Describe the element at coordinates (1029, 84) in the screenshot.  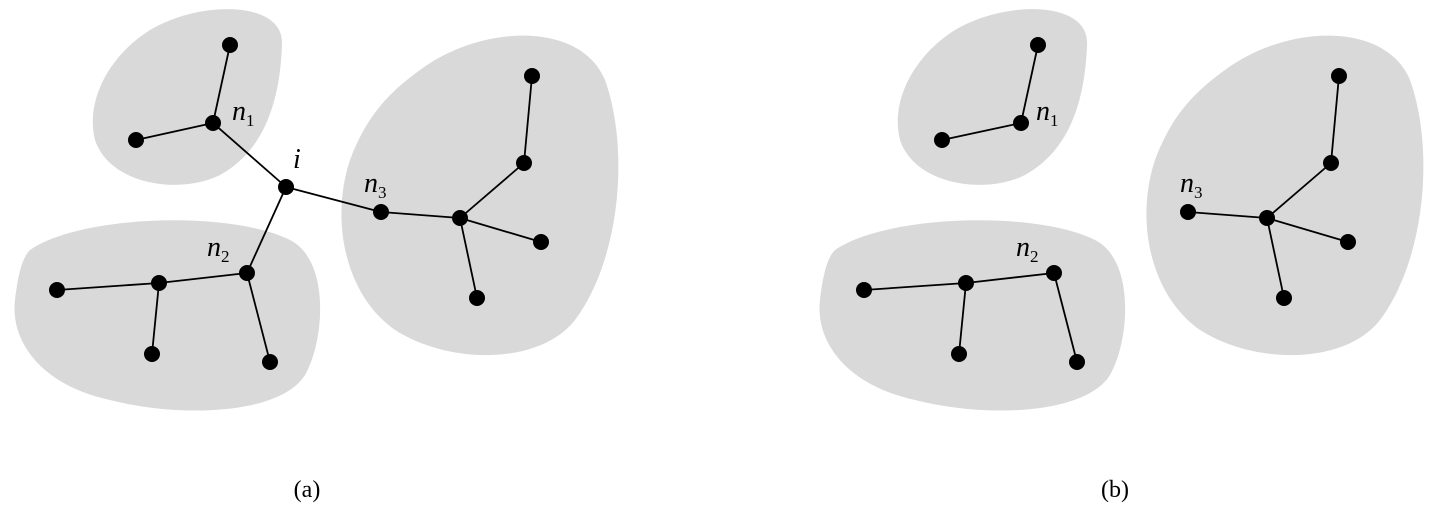
I see `edge-b-n1-top` at that location.